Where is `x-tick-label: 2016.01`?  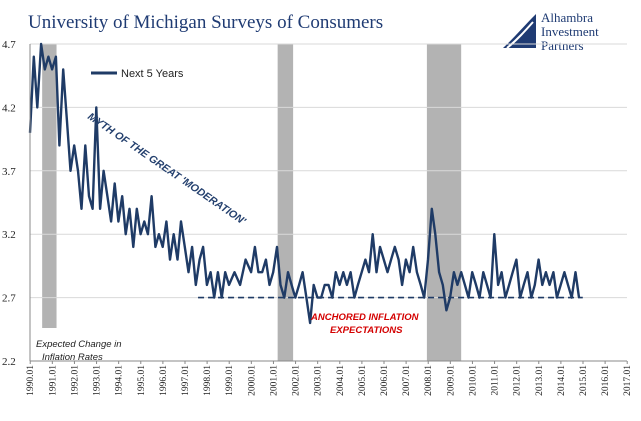 x-tick-label: 2016.01 is located at coordinates (606, 380).